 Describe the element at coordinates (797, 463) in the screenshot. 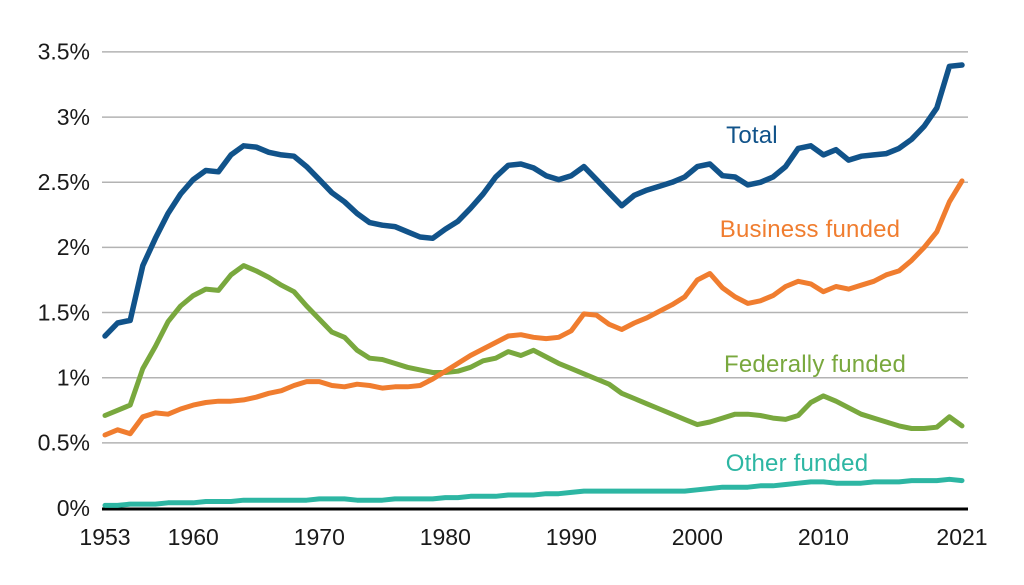

I see `series-label-other-funded: Other funded` at that location.